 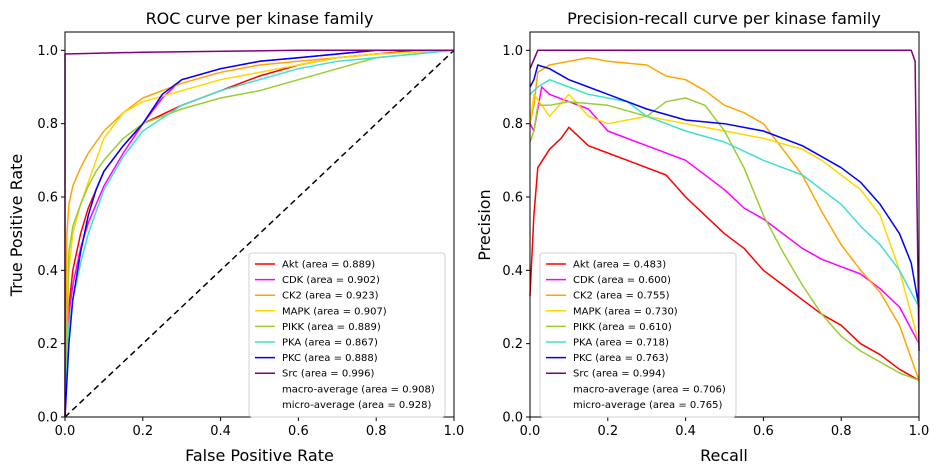 What do you see at coordinates (724, 18) in the screenshot?
I see `pr-title: Precision-recall curve per kinase family` at bounding box center [724, 18].